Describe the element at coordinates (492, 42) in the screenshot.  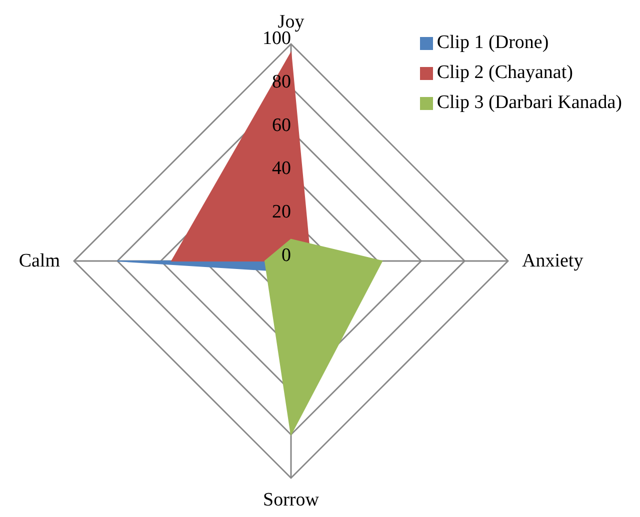
I see `legend-label: Clip 1 (Drone)` at that location.